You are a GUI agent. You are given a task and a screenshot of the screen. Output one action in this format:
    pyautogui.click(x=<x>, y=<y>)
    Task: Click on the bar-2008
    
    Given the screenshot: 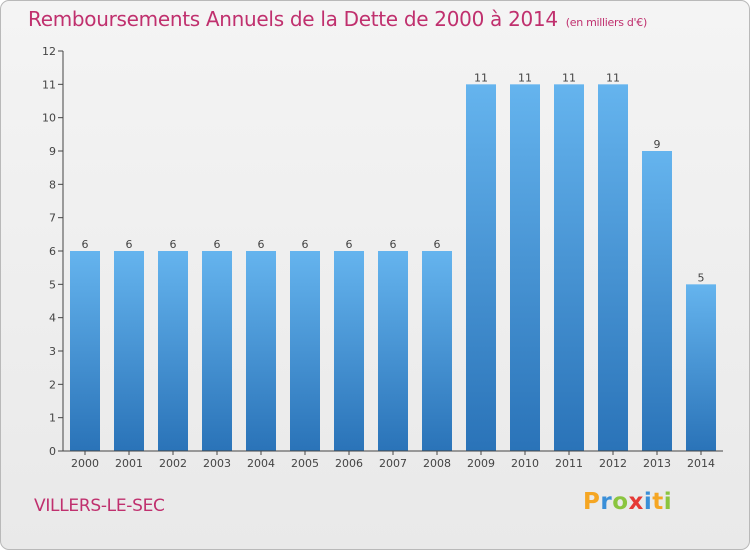 What is the action you would take?
    pyautogui.click(x=437, y=351)
    